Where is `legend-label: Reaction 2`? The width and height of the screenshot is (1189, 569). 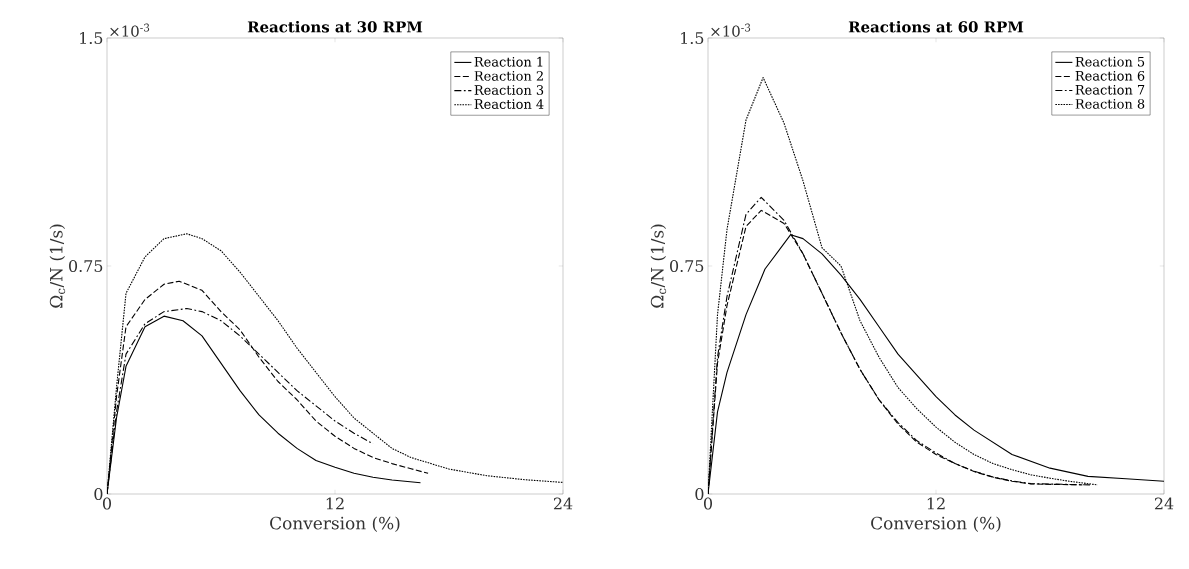
legend-label: Reaction 2 is located at coordinates (508, 75).